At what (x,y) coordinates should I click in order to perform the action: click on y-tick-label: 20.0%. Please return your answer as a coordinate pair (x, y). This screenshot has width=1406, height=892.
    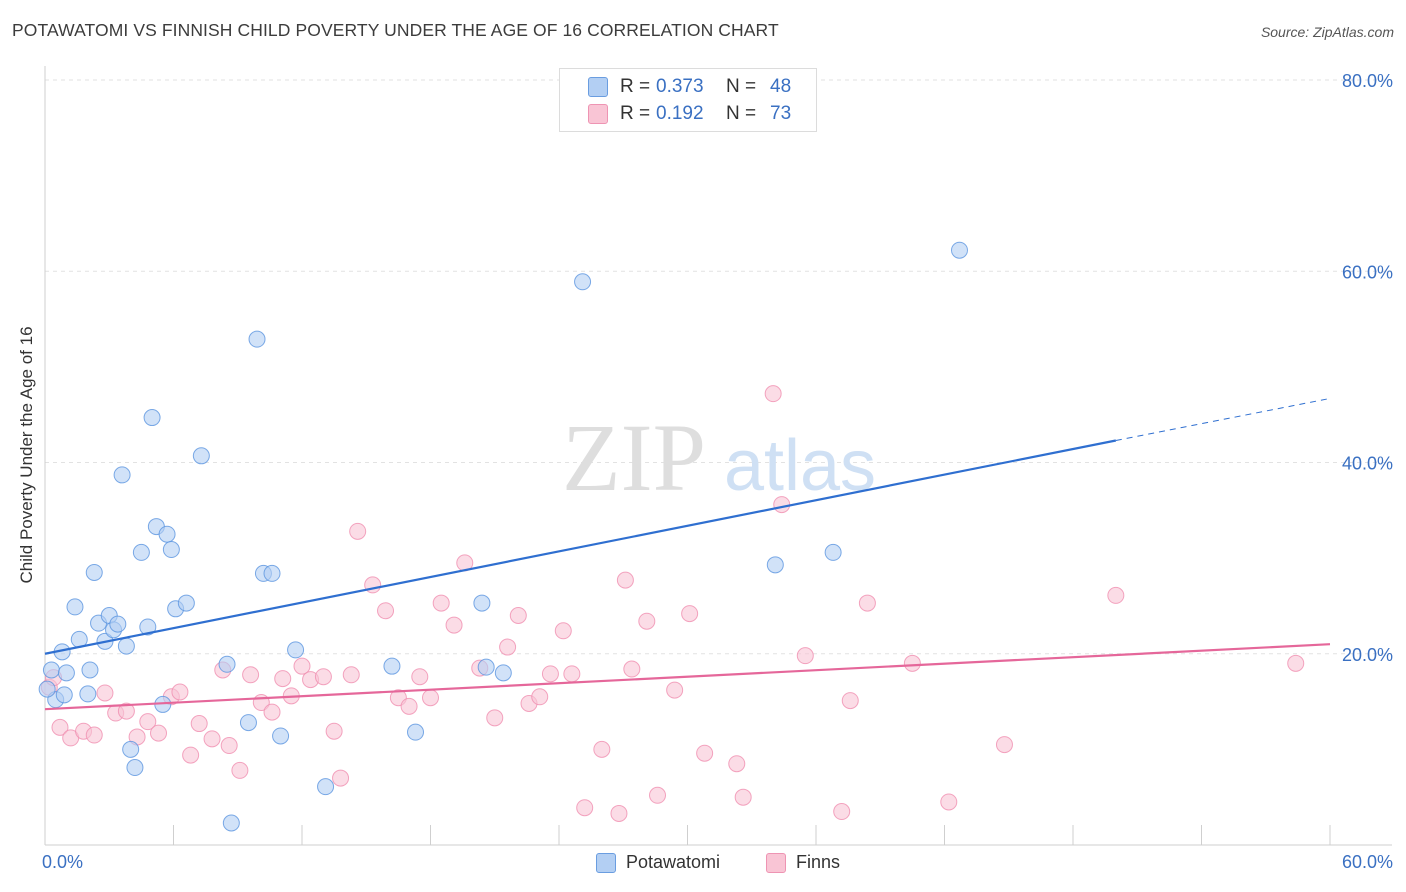
    Looking at the image, I should click on (1367, 655).